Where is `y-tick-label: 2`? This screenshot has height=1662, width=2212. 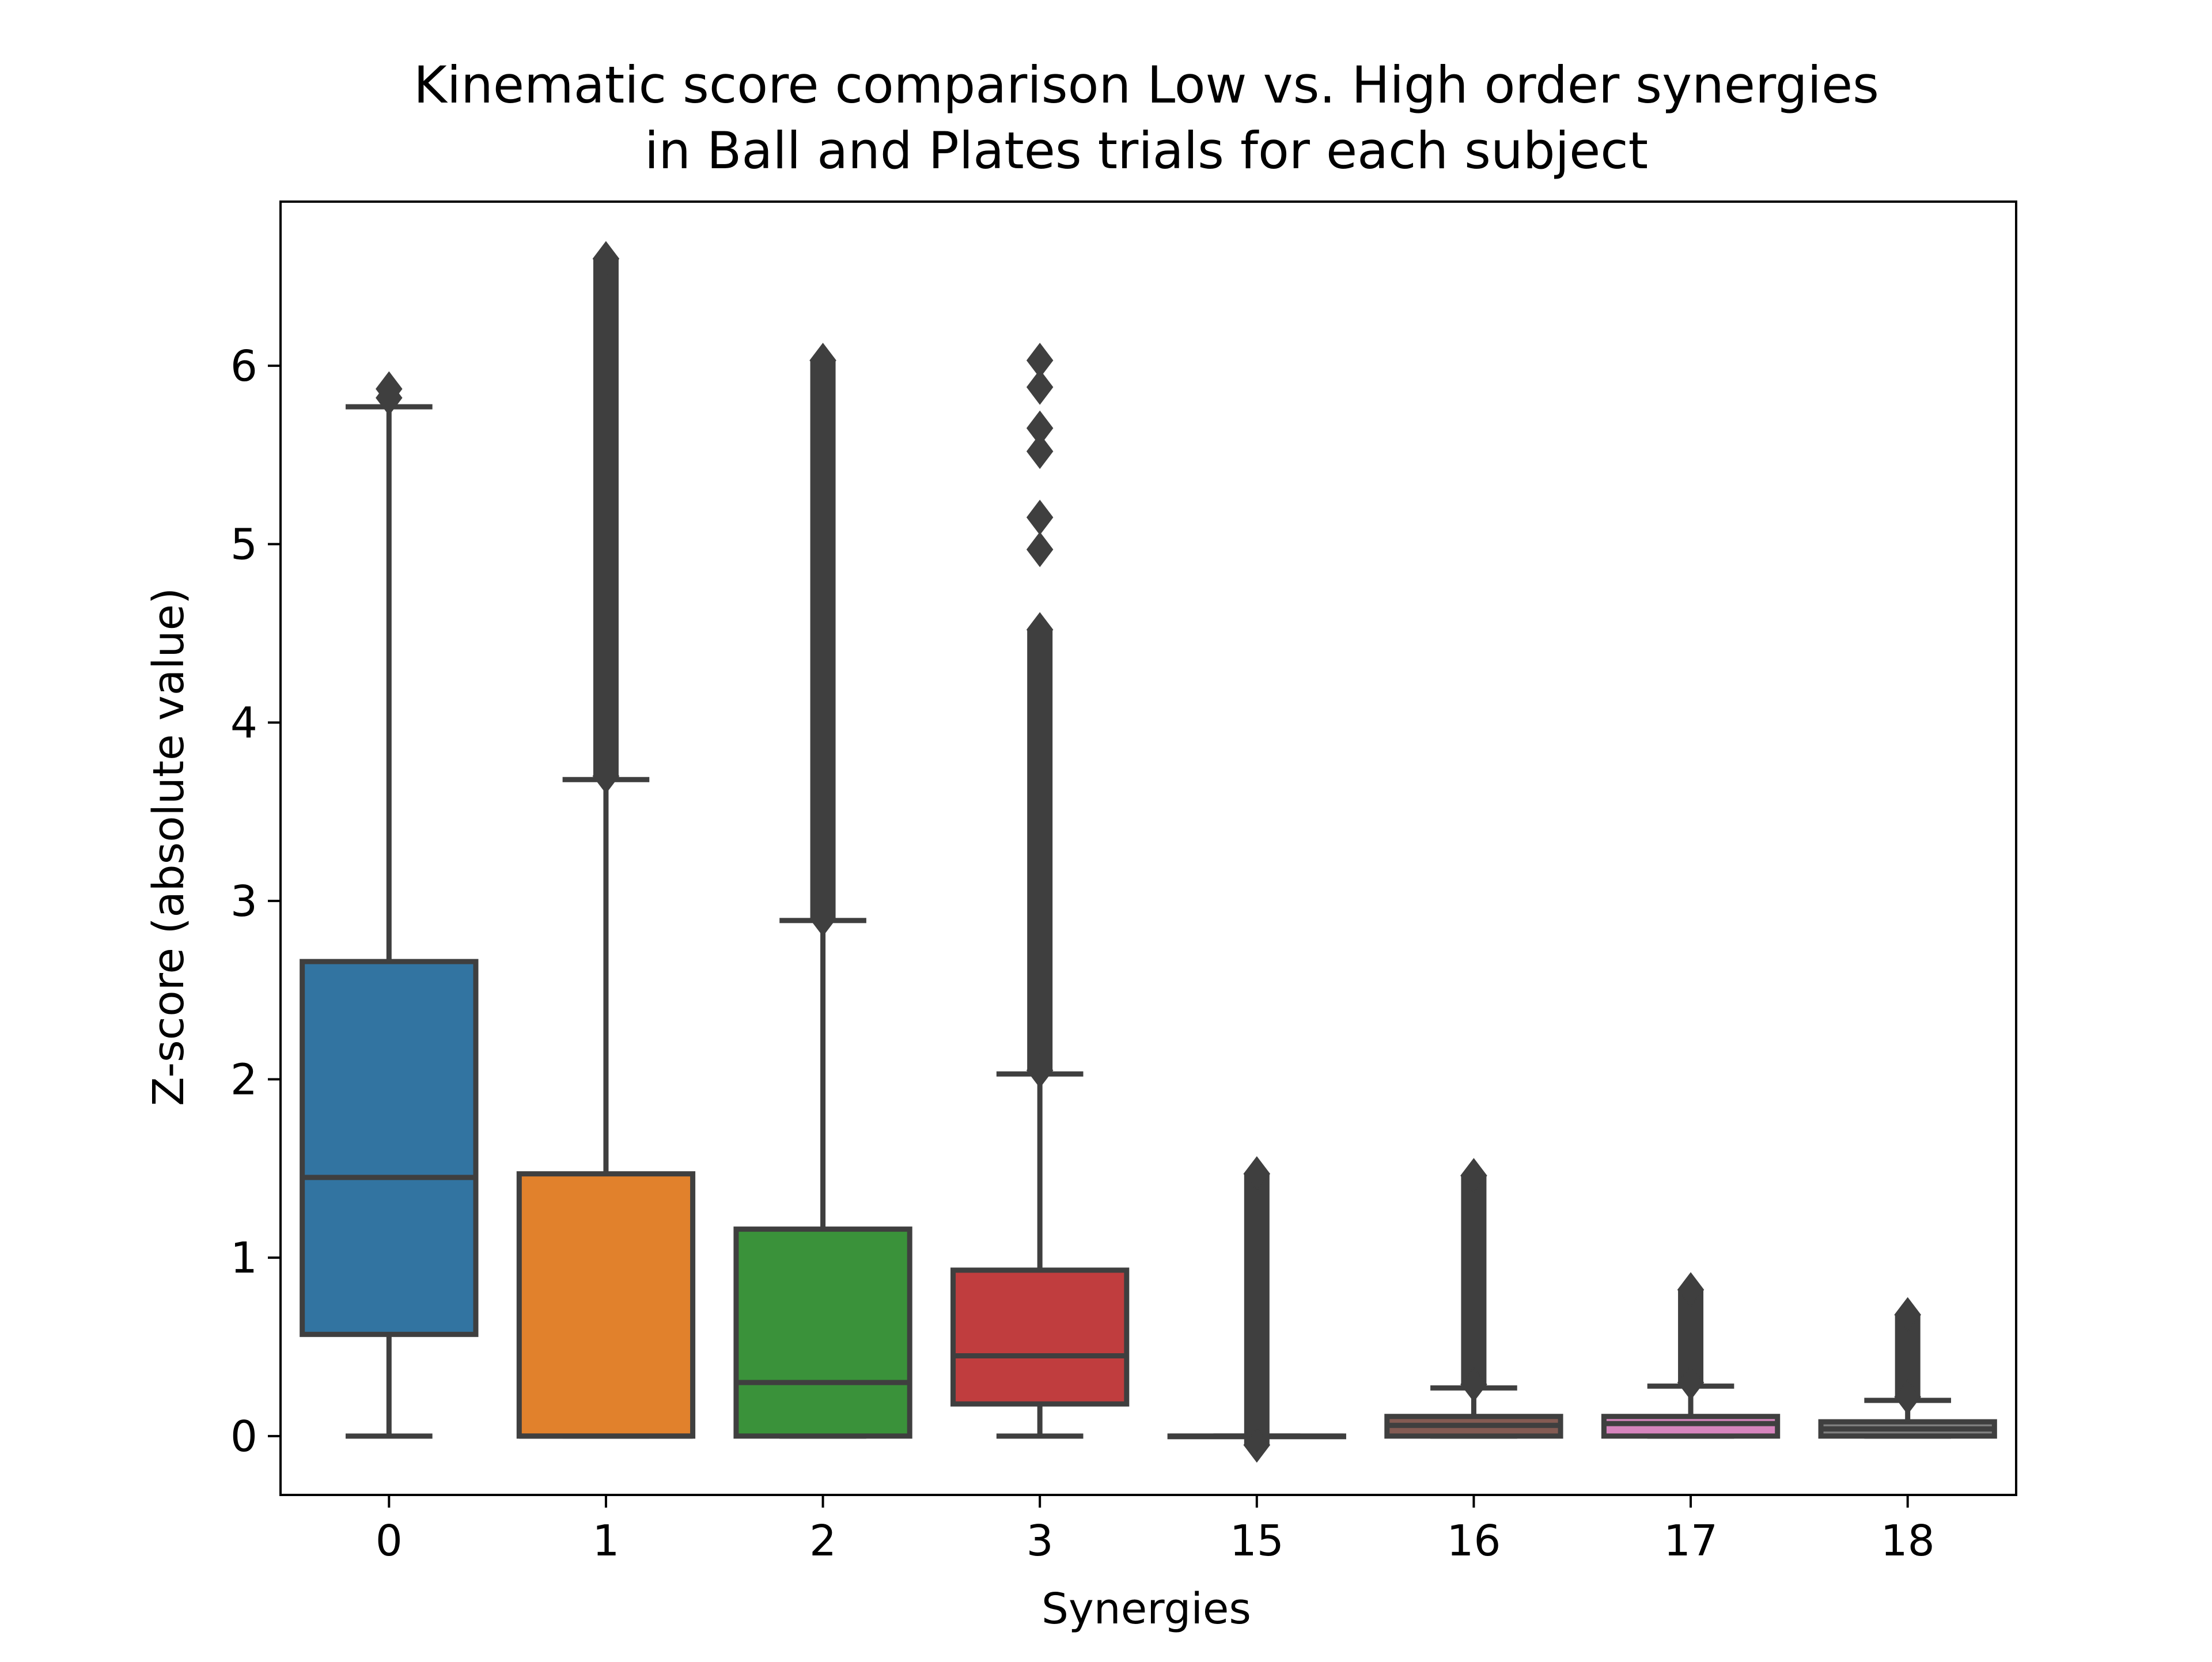
y-tick-label: 2 is located at coordinates (243, 1080).